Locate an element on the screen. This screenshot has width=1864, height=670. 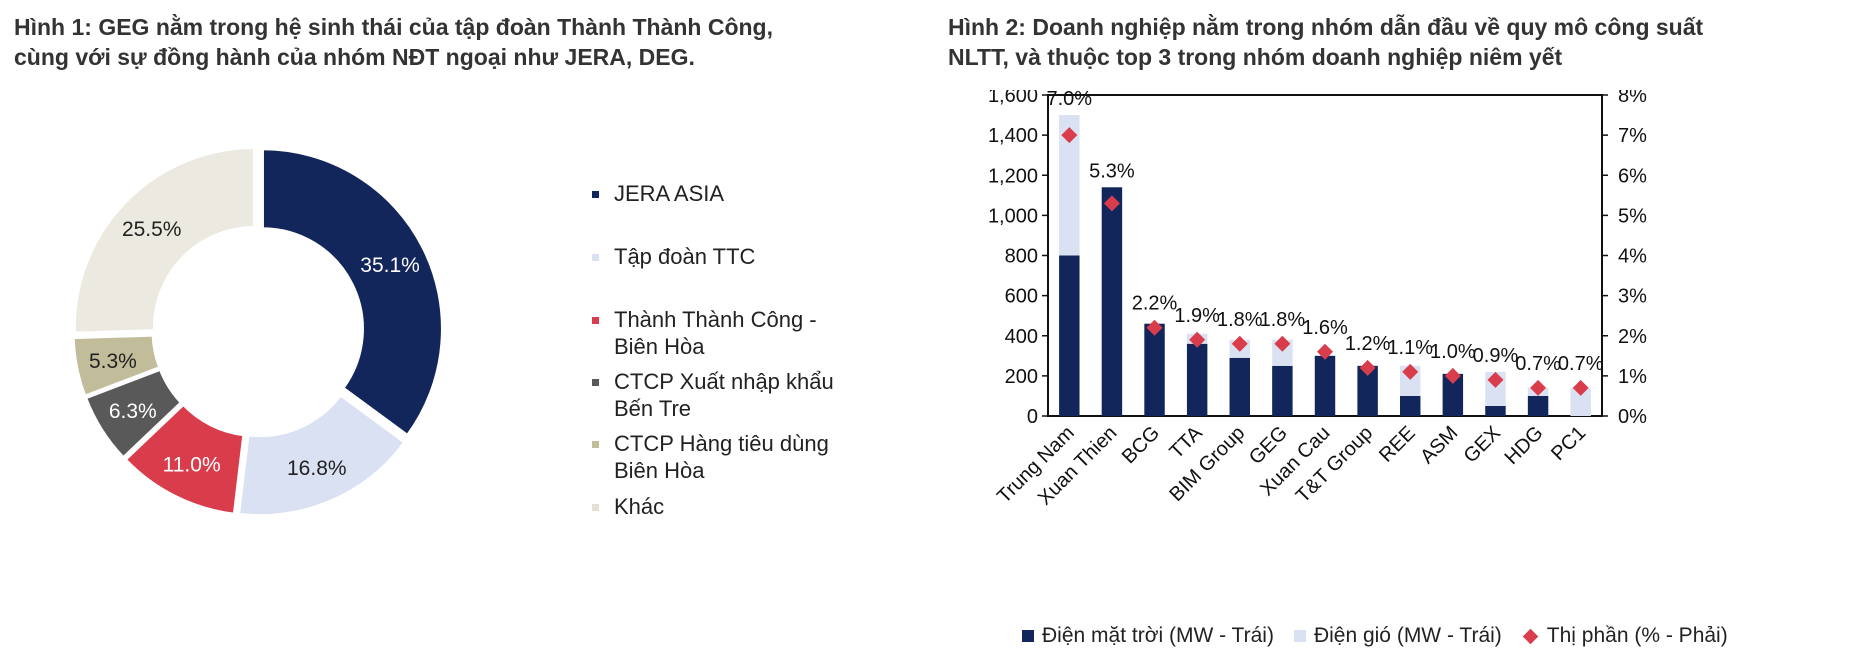
share-label-tta: 1.9% is located at coordinates (1197, 316).